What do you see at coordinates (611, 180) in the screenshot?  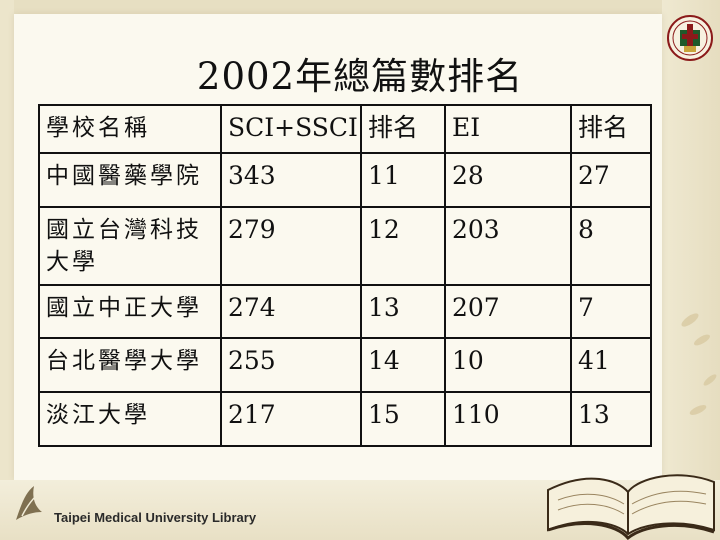 I see `cell-rank-ei: 27` at bounding box center [611, 180].